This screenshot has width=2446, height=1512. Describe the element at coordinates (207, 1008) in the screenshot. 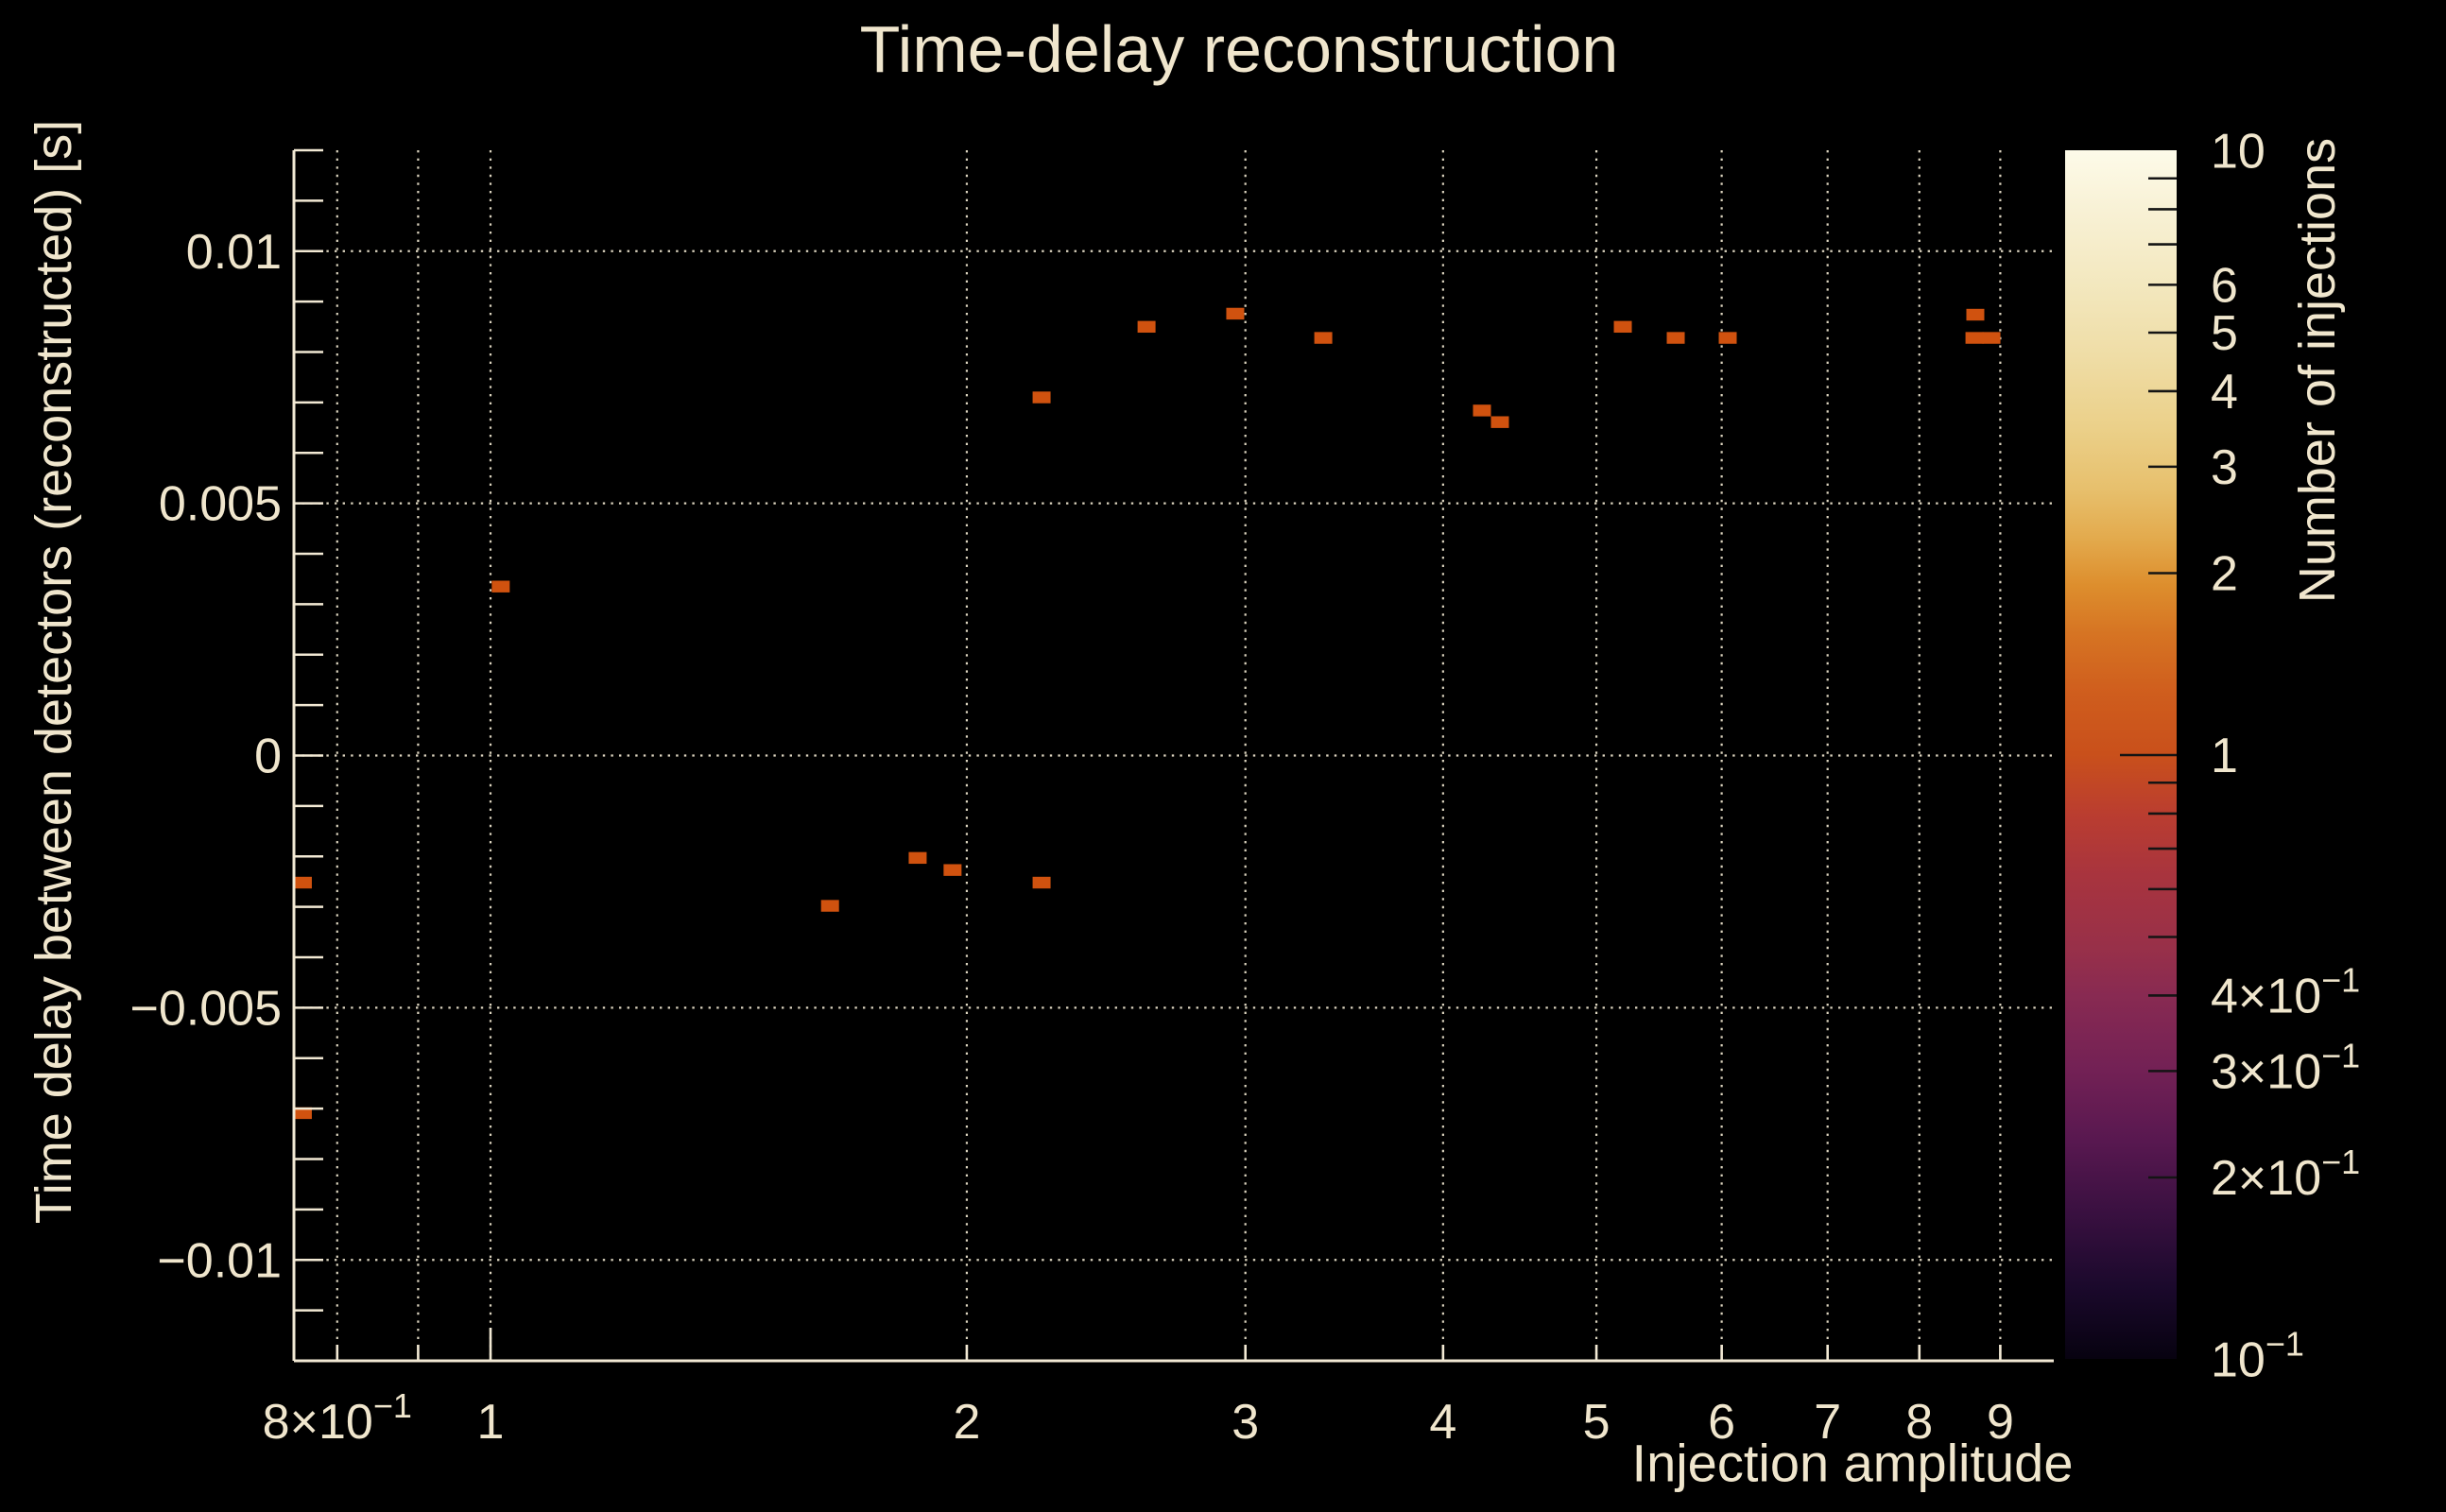

I see `y-tick-label: −0.005` at that location.